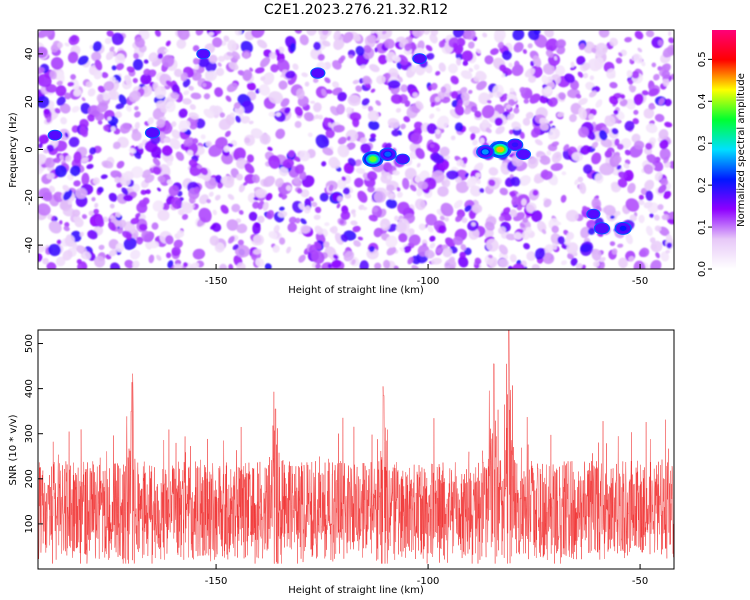 The height and width of the screenshot is (600, 750). I want to click on snr-y-axis: 100 200 300 400 500, so click(33, 433).